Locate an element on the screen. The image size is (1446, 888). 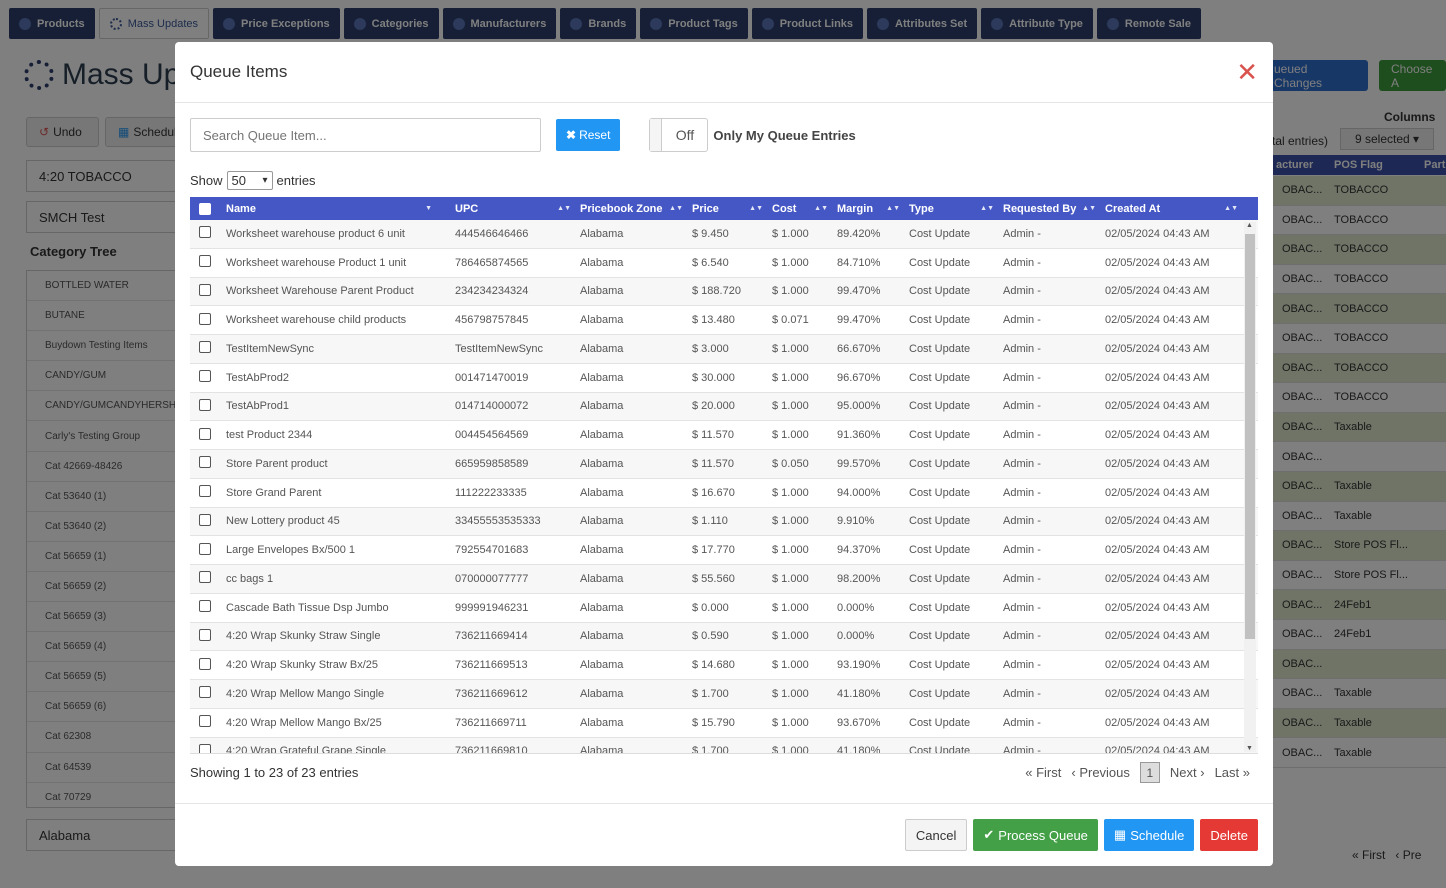
column-header-name: Name ▼ is located at coordinates (335, 208).